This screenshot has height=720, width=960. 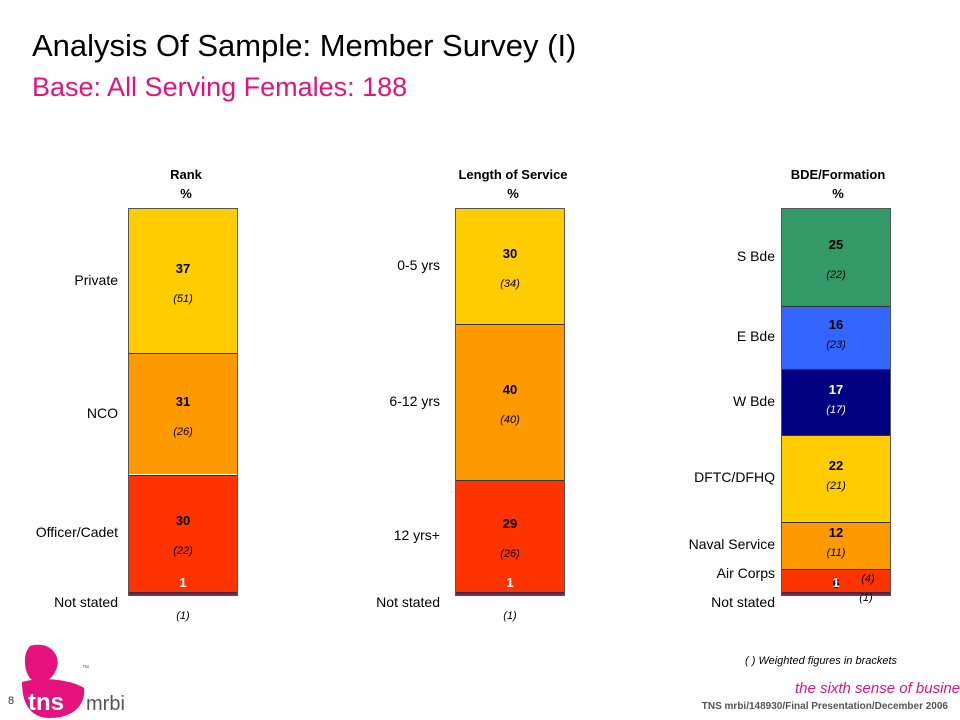 I want to click on category-label: 12 yrs+, so click(x=416, y=534).